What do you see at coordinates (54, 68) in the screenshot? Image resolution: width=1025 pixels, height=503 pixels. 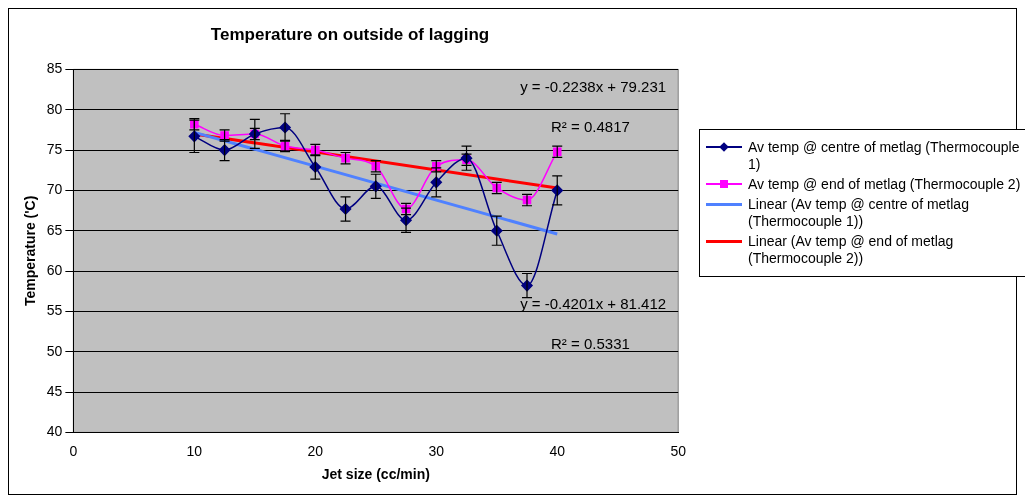 I see `y-tick-label: 85` at bounding box center [54, 68].